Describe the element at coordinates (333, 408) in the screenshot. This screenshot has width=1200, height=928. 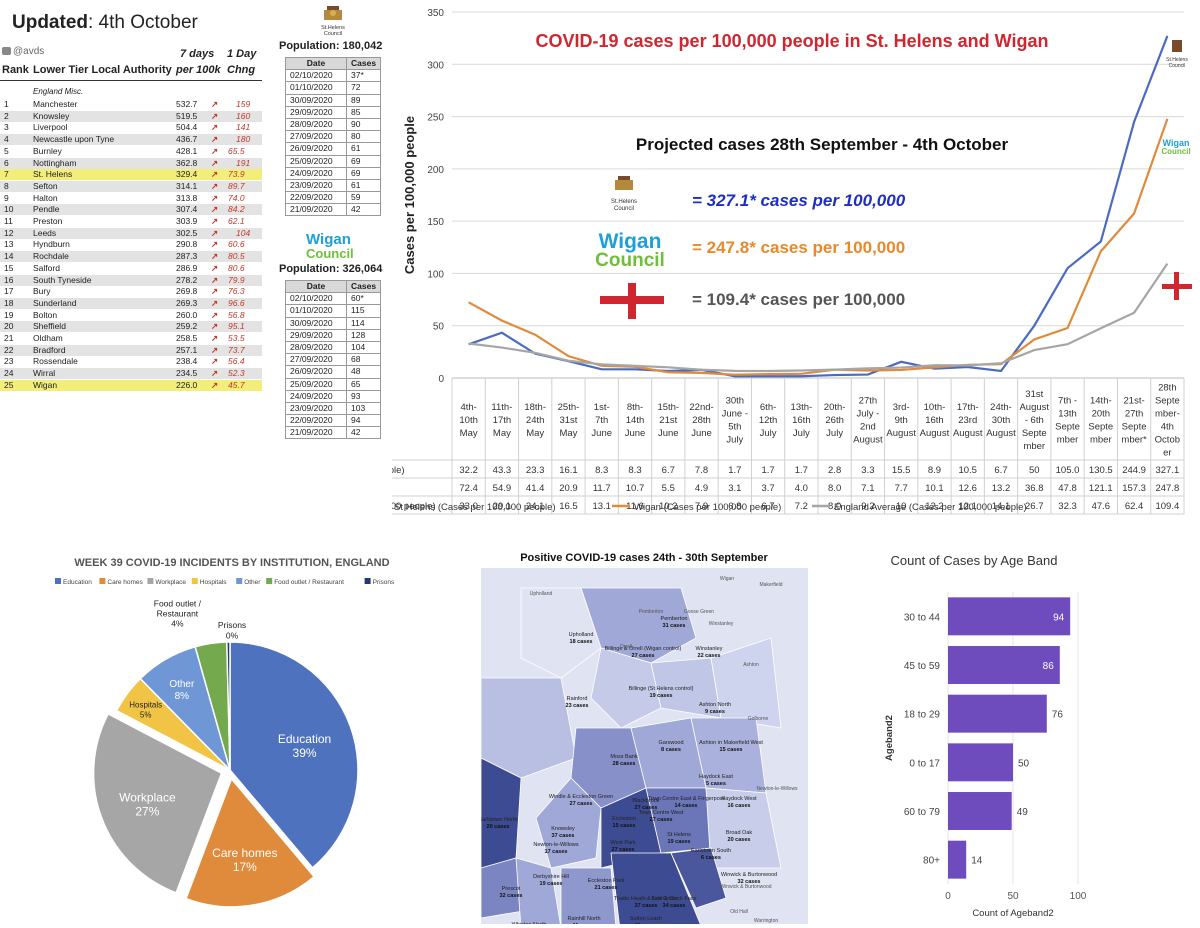
I see `cases-row: 23/09/2020 103` at that location.